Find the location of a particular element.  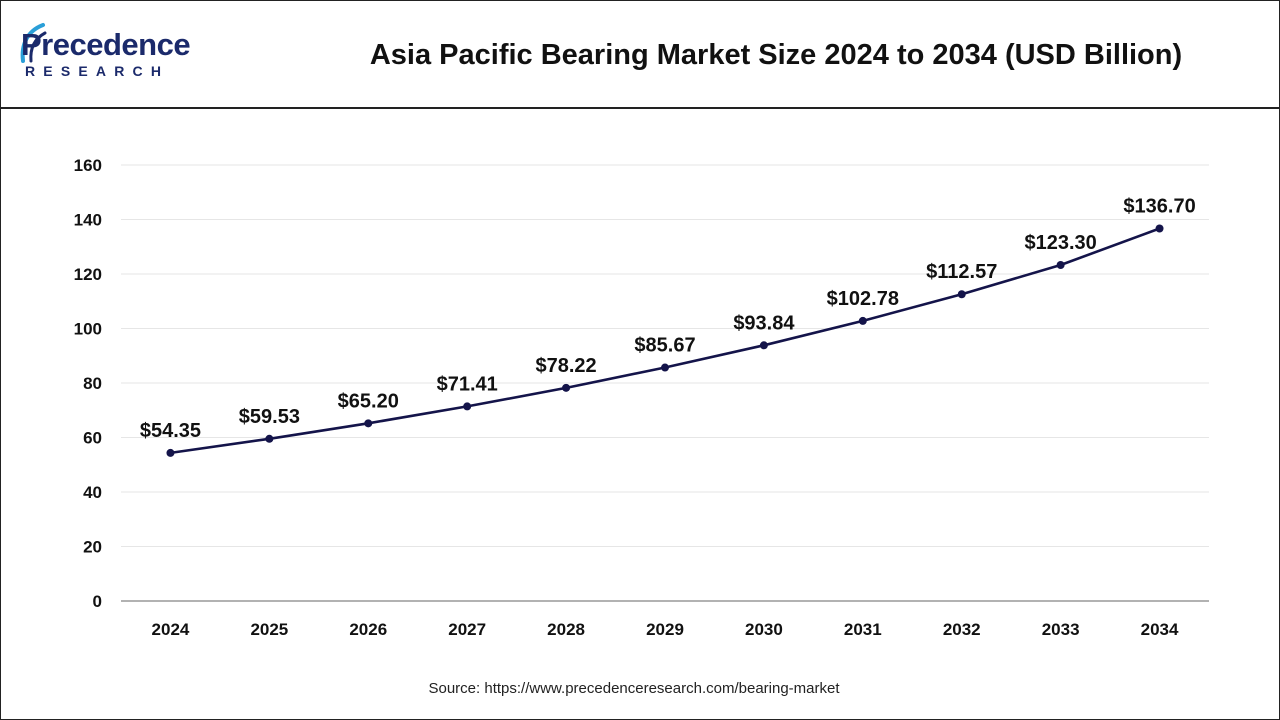

data-label: $112.57 is located at coordinates (961, 272).